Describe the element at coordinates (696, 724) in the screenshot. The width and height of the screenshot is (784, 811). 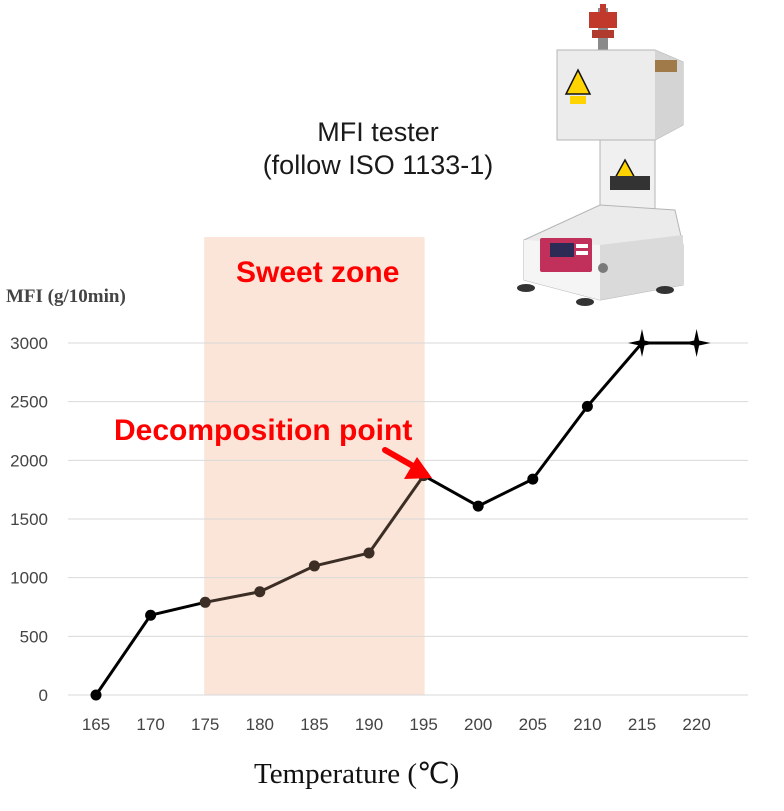
I see `x-tick-label: 220` at that location.